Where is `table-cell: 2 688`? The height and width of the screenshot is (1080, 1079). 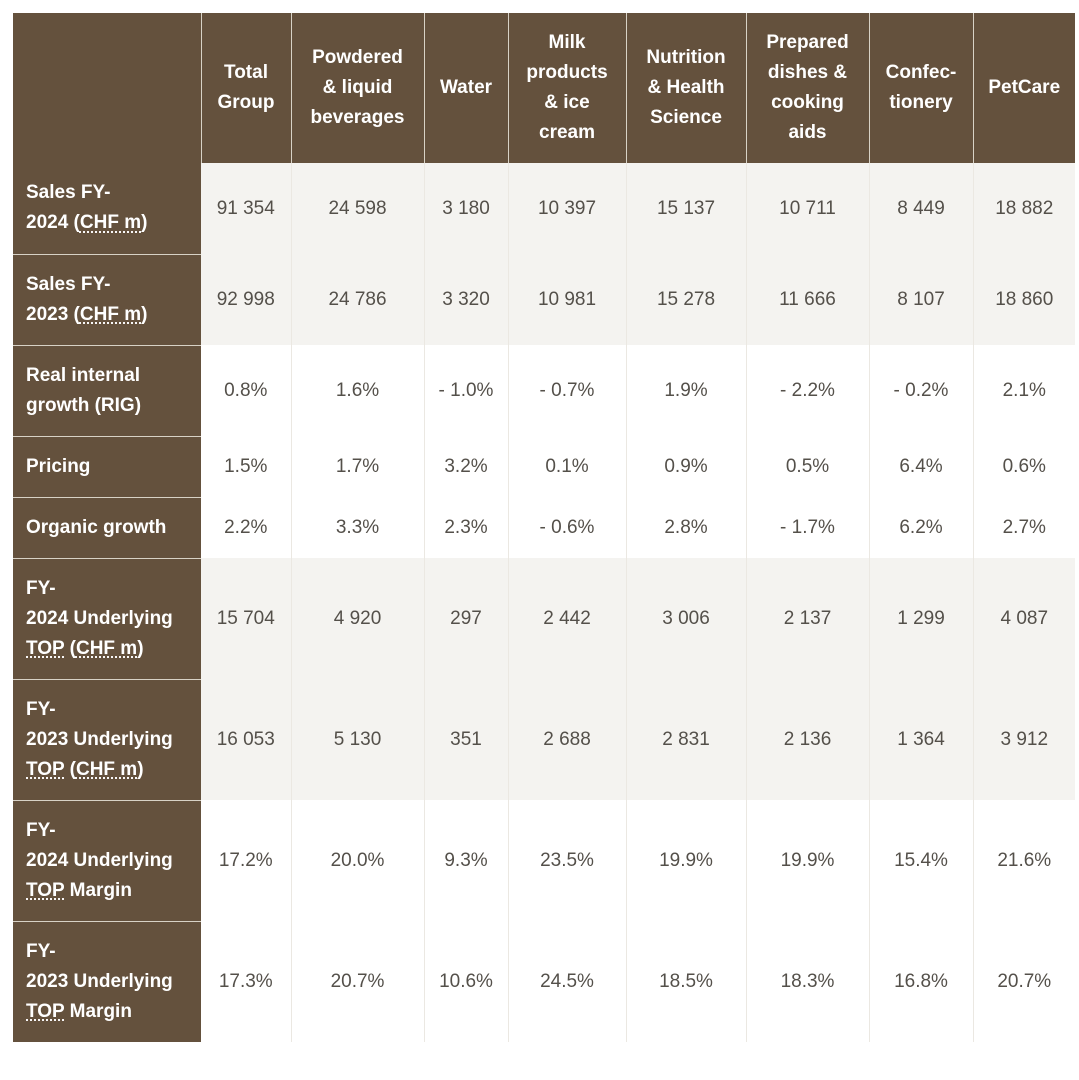 table-cell: 2 688 is located at coordinates (567, 739).